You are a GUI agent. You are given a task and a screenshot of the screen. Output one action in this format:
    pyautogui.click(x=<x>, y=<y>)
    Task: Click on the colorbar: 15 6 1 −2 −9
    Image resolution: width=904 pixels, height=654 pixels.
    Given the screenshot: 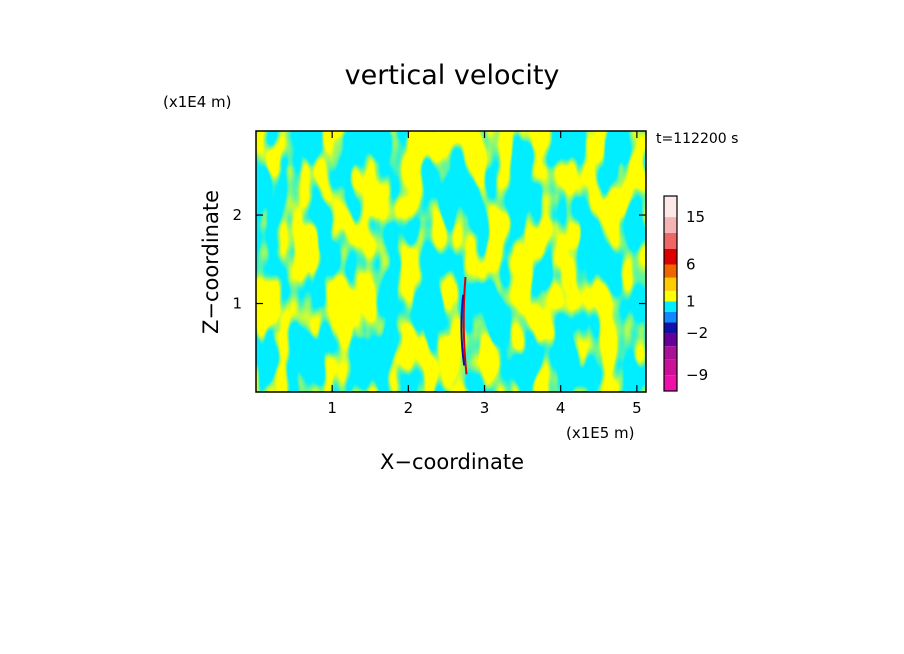 What is the action you would take?
    pyautogui.click(x=685, y=293)
    